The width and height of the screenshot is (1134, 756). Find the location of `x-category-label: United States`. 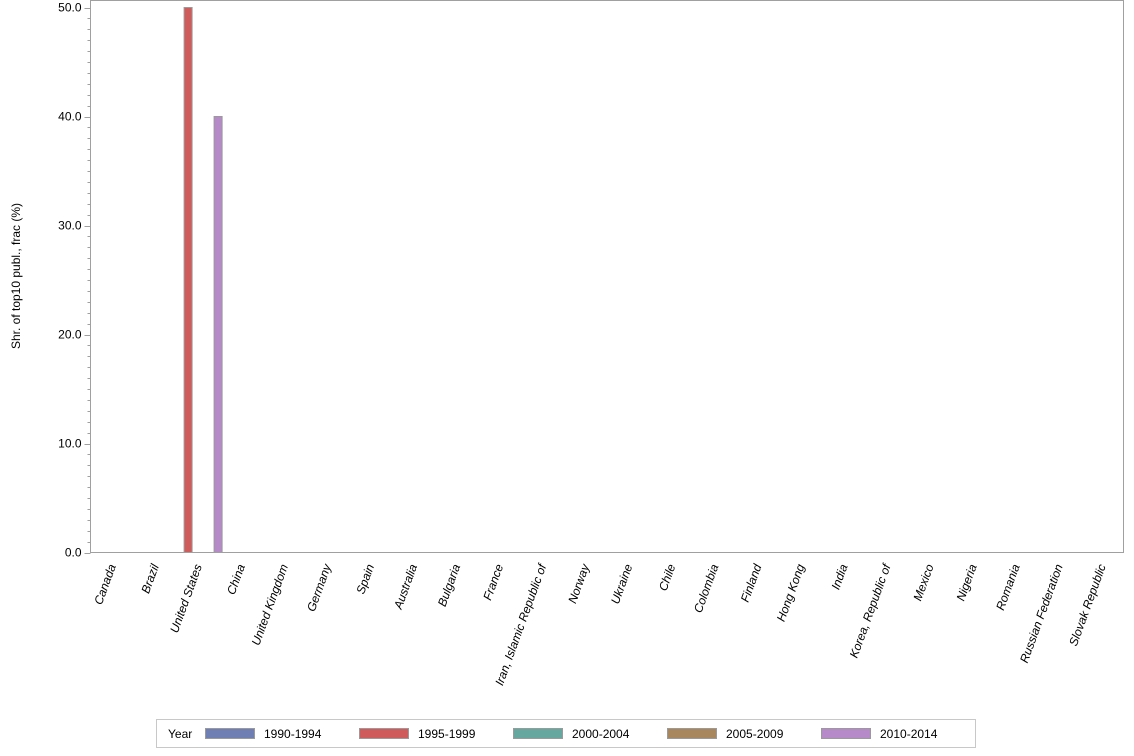

x-category-label: United States is located at coordinates (186, 598).